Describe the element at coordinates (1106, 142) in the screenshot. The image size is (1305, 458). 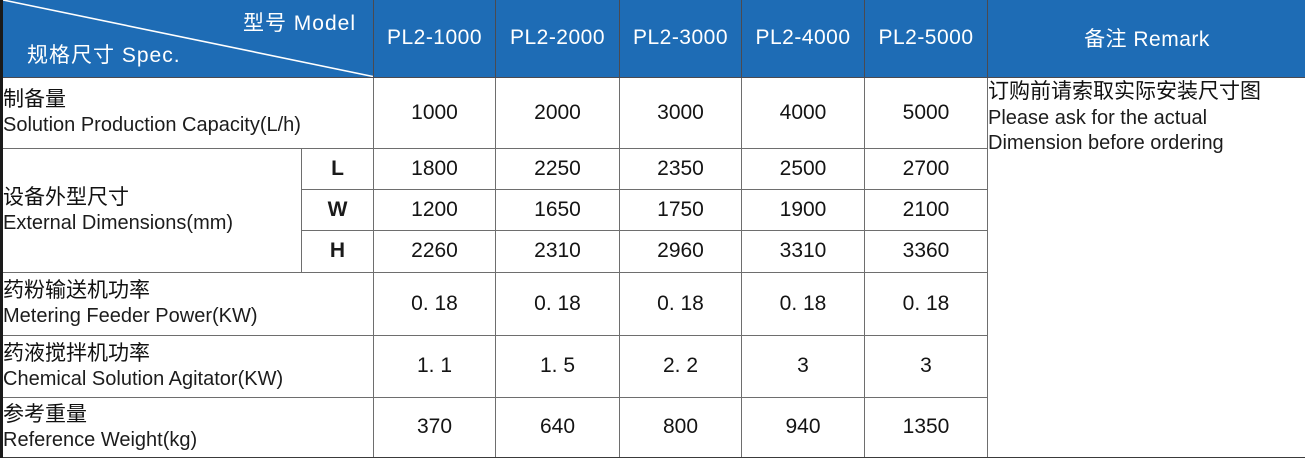
I see `remark-note-en-line2: Dimension before ordering` at that location.